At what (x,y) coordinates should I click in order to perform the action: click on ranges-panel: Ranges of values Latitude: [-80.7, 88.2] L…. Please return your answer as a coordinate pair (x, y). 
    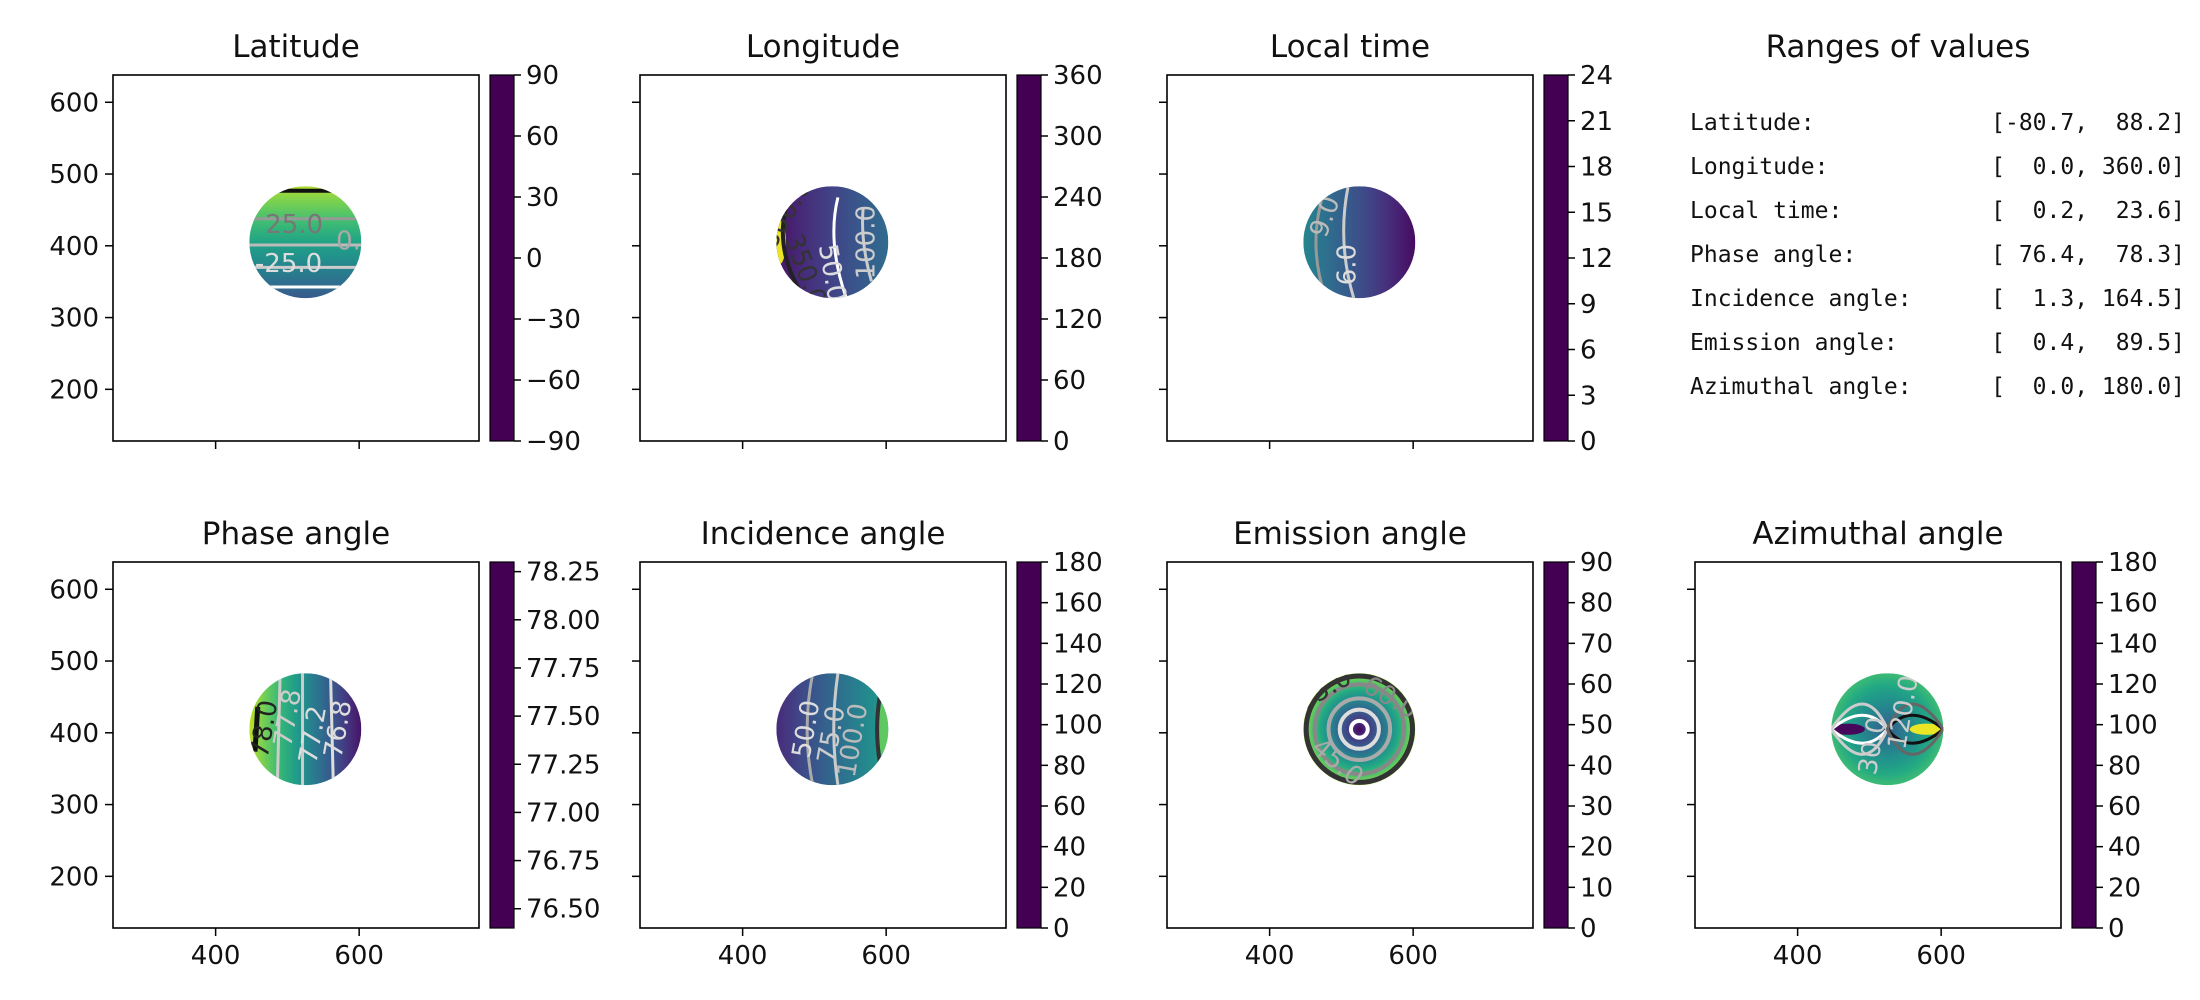
    Looking at the image, I should click on (1937, 214).